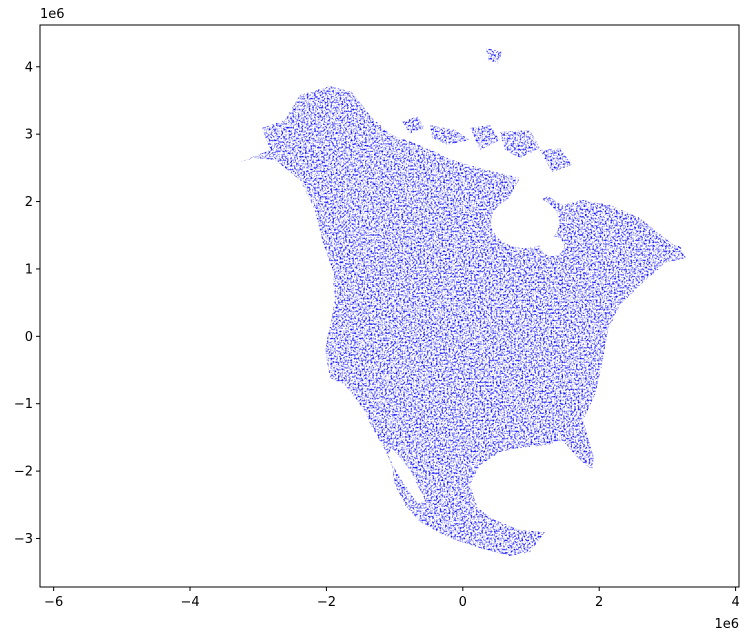  I want to click on y-tick-label: −3, so click(23, 539).